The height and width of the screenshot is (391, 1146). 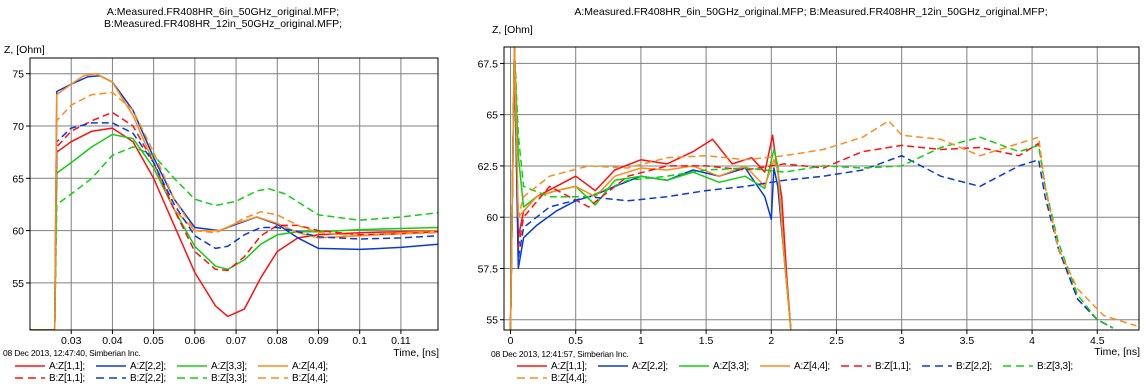 I want to click on x-tick-label: 2.5, so click(x=836, y=341).